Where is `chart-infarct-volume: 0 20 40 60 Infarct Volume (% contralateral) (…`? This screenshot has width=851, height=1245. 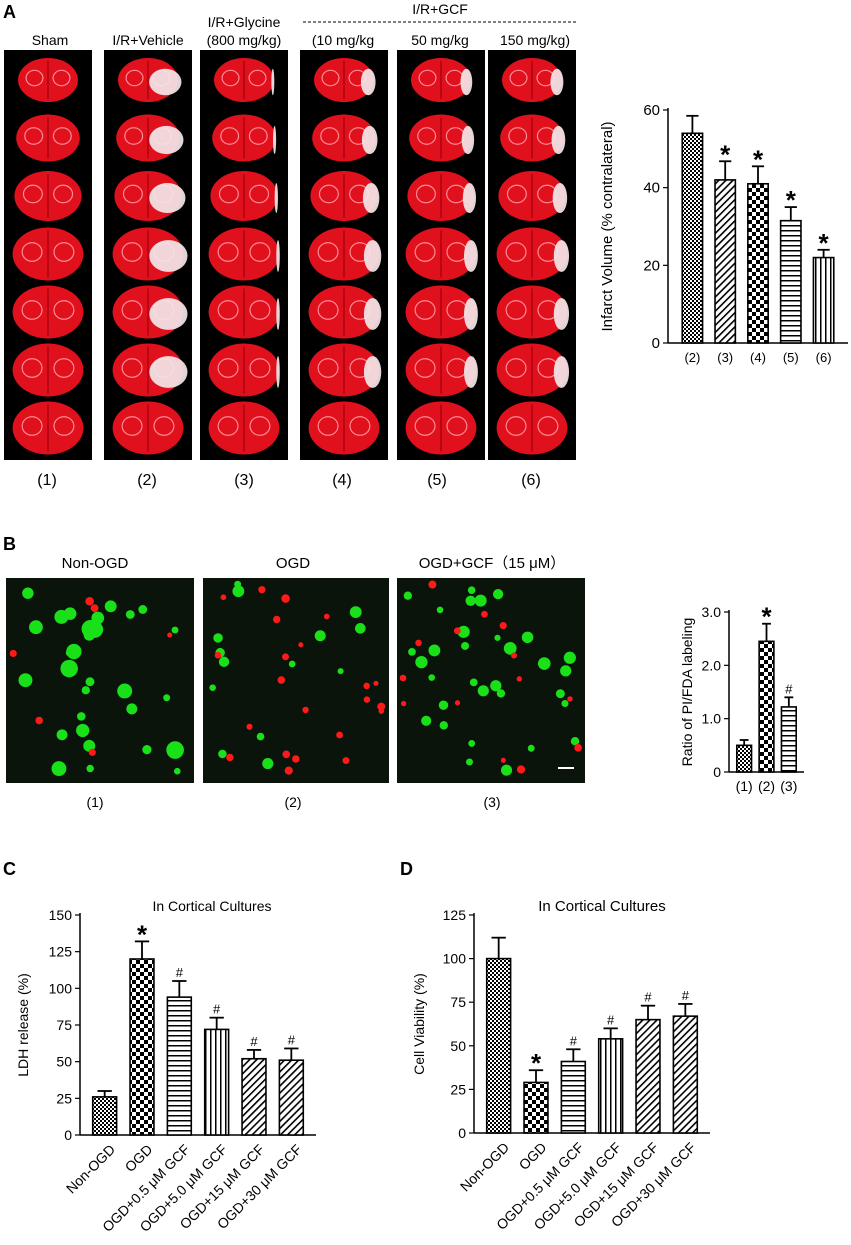
chart-infarct-volume: 0 20 40 60 Infarct Volume (% contralateral) (… is located at coordinates (723, 233).